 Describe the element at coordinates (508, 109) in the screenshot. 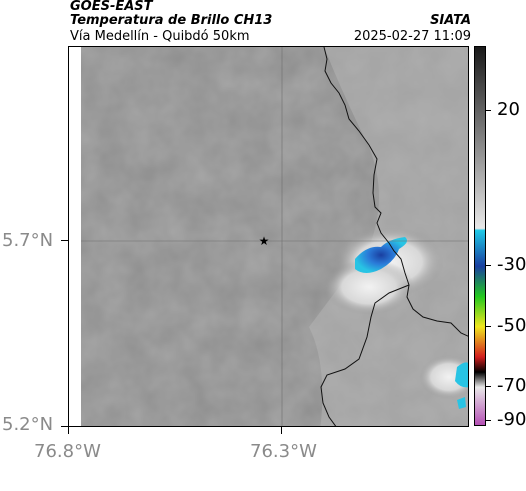

I see `colorbar-label-20: 20` at that location.